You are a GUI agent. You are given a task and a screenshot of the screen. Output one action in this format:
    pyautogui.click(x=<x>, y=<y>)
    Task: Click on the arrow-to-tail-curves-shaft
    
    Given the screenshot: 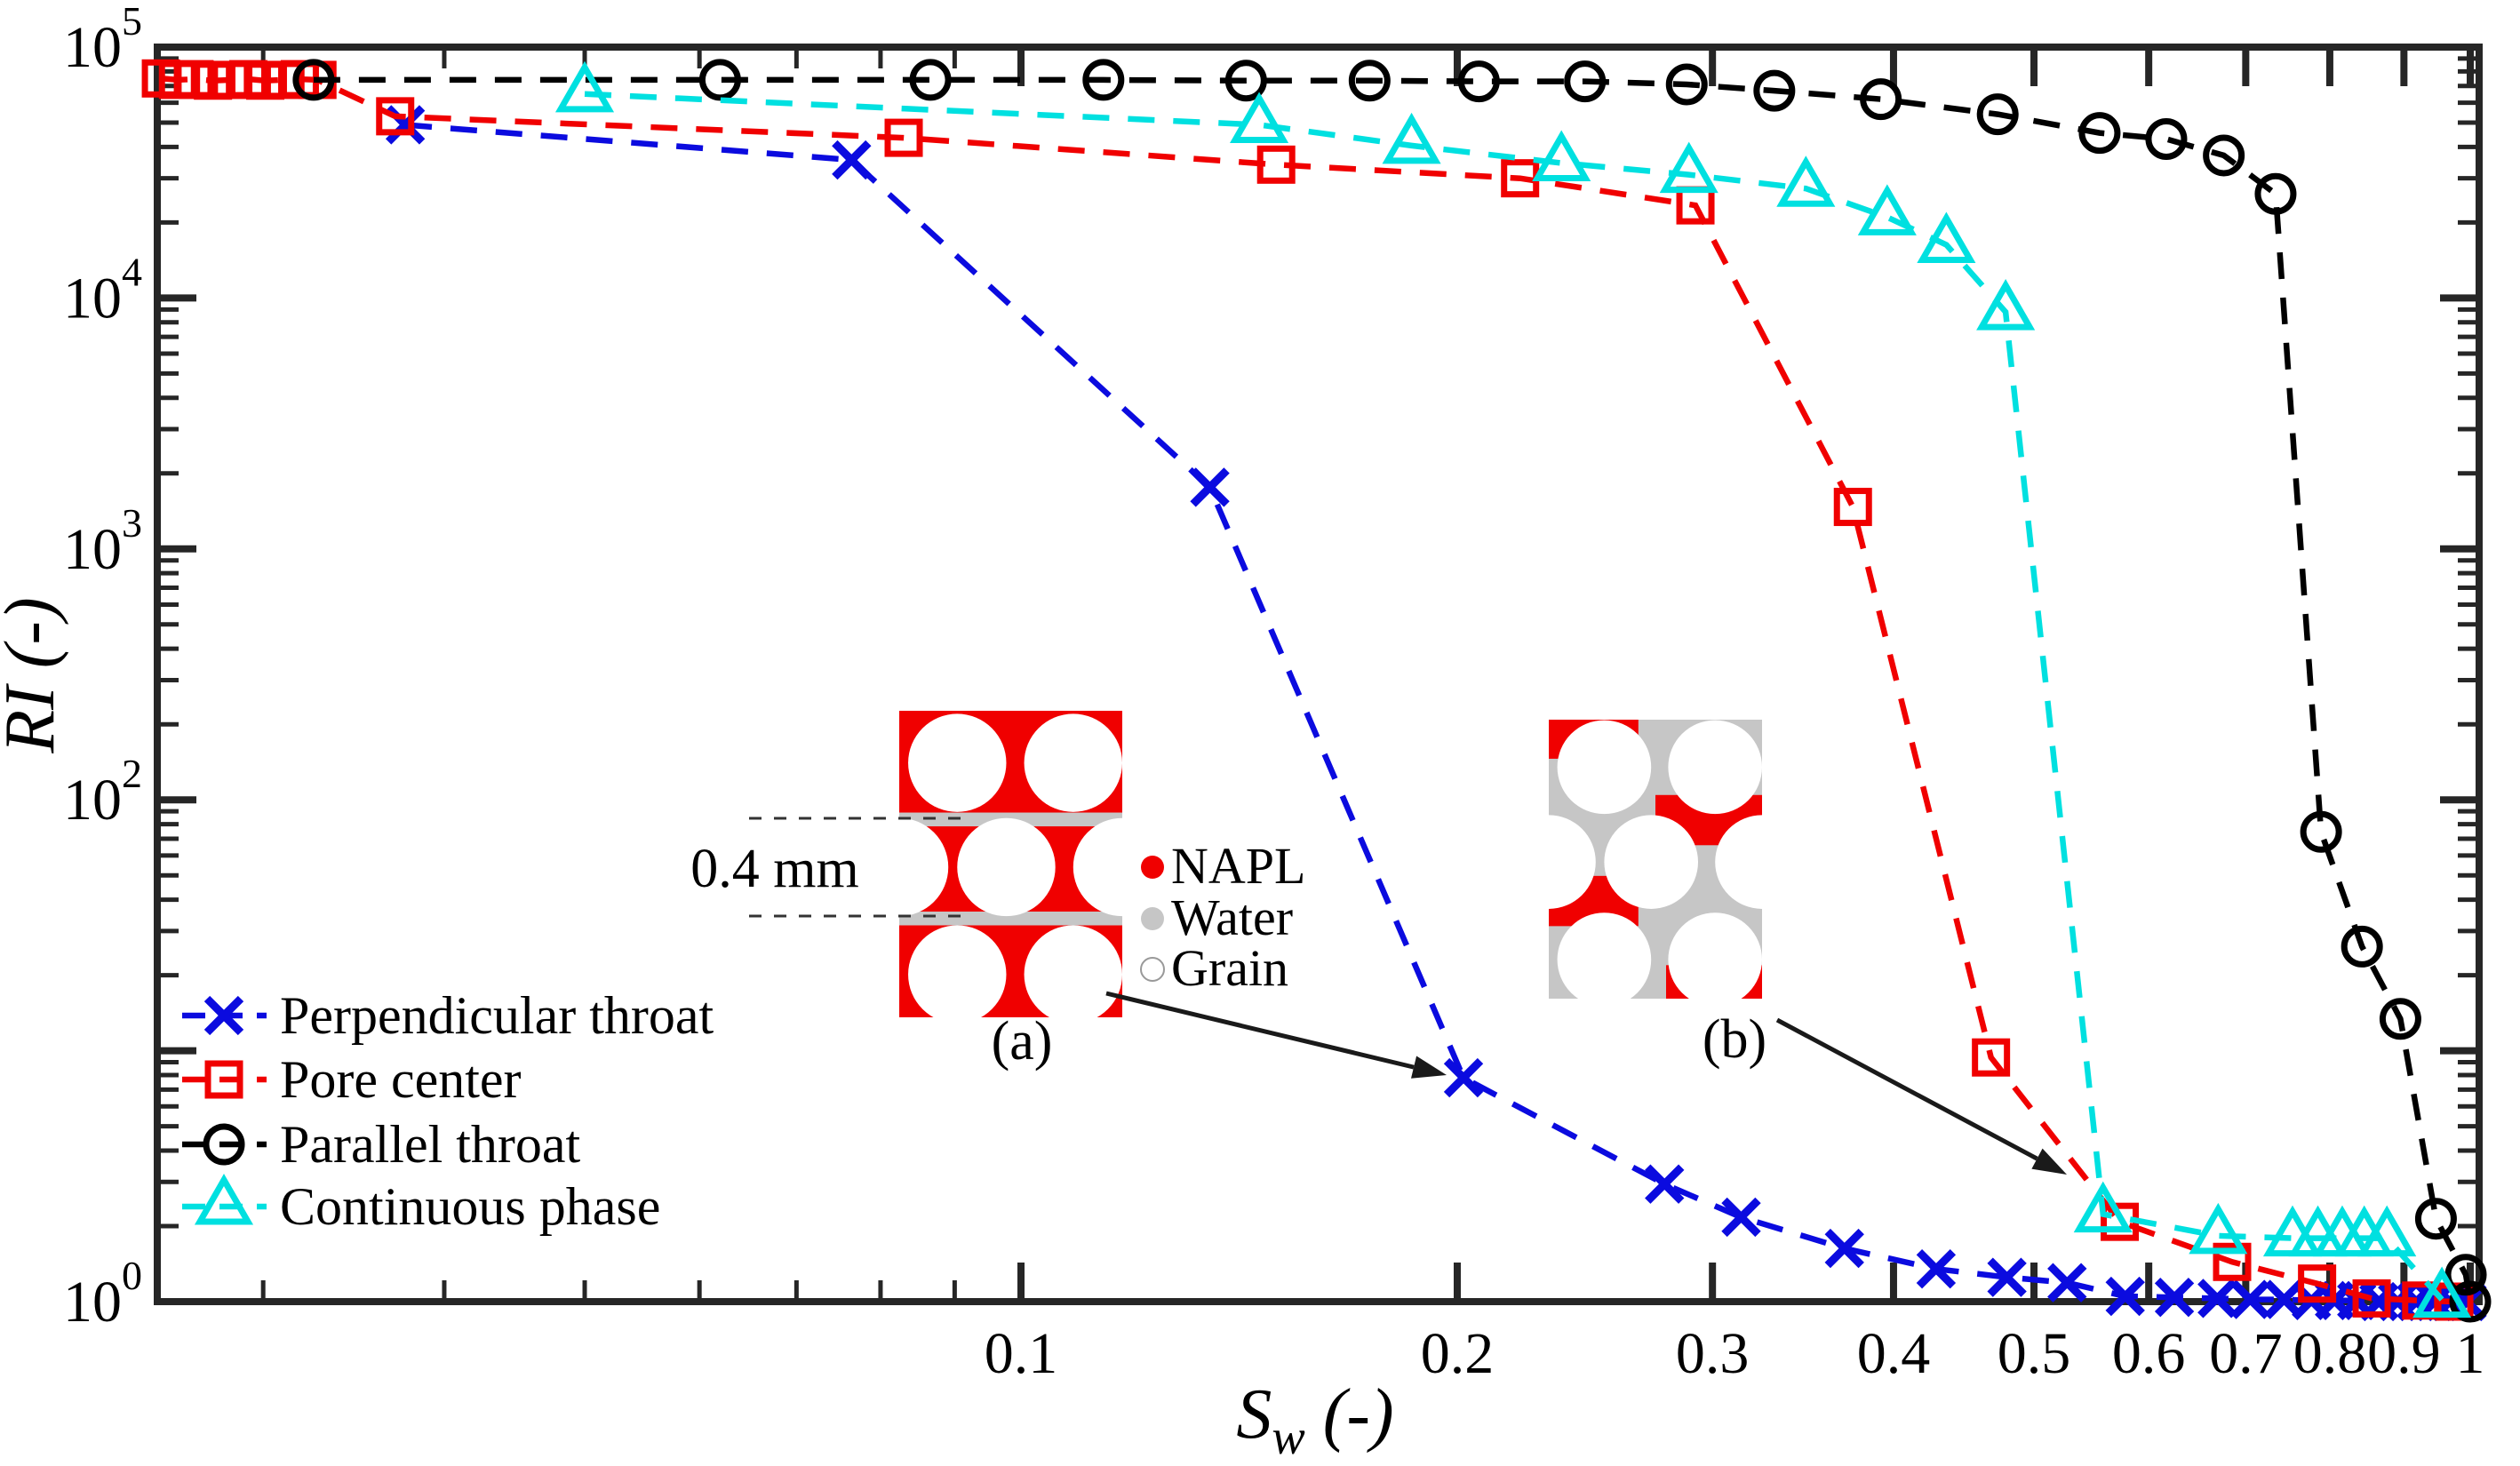 What is the action you would take?
    pyautogui.click(x=1906, y=1089)
    